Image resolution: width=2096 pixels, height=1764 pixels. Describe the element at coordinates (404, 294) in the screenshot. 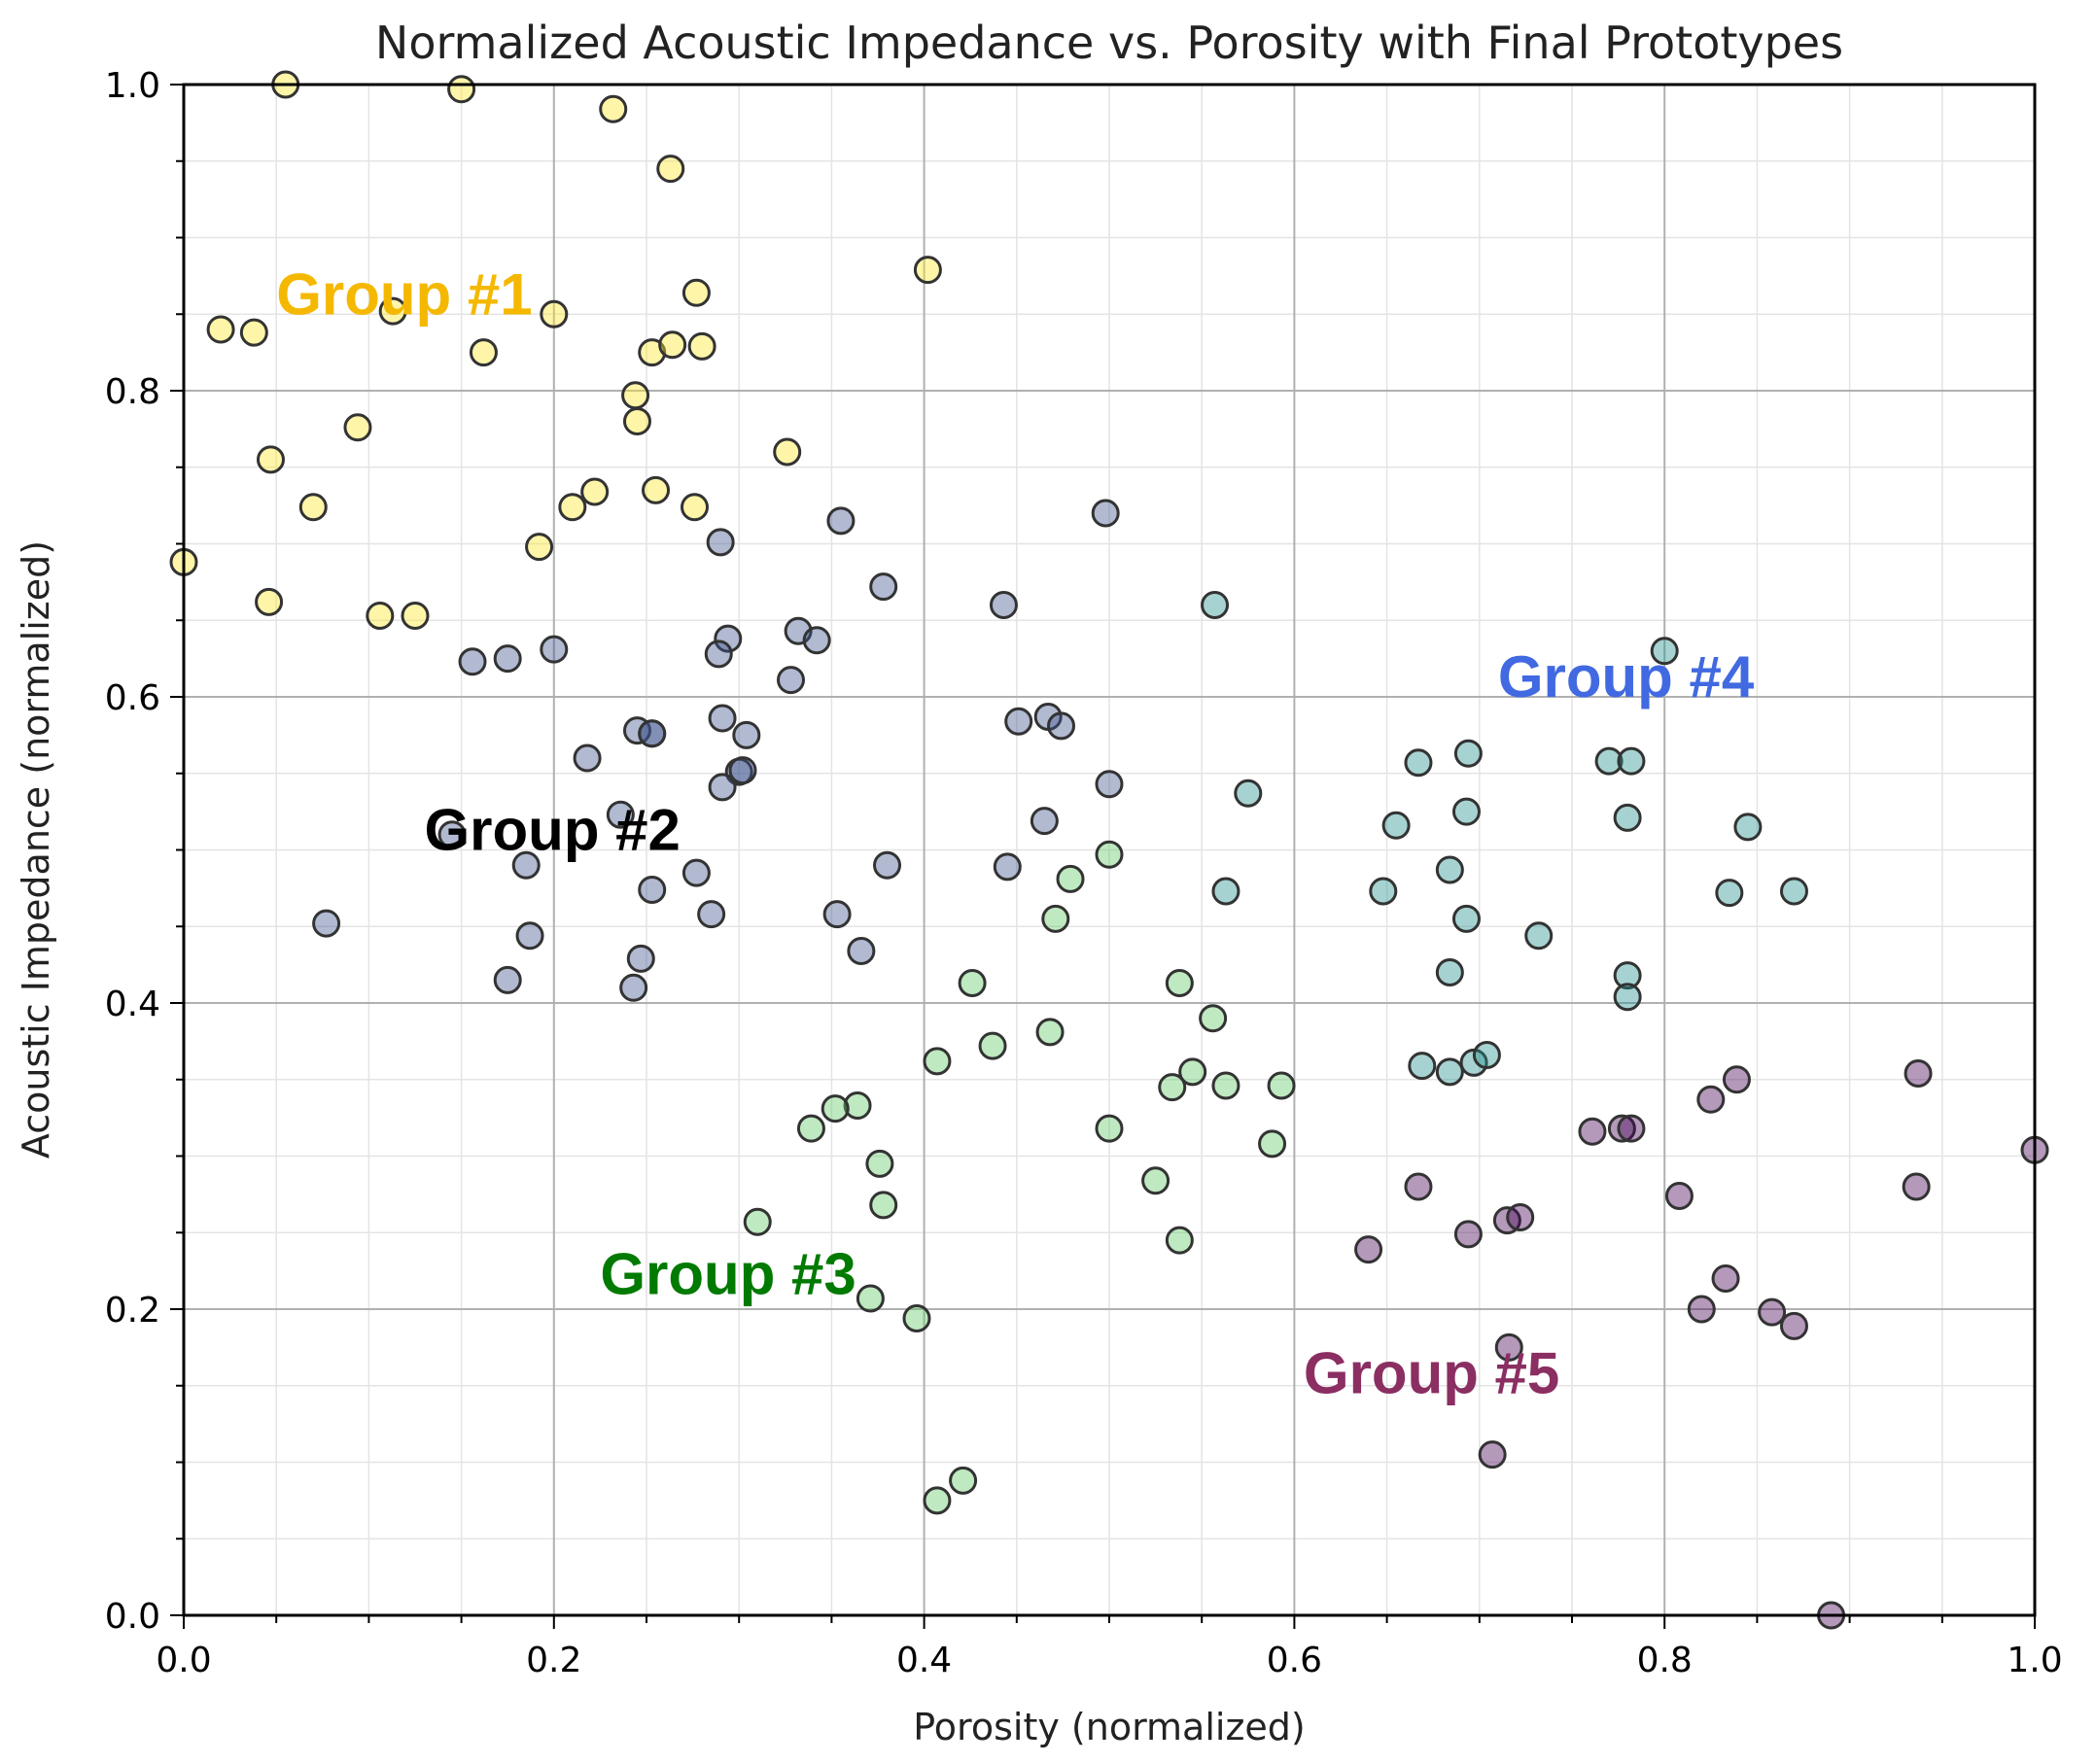

I see `group-1-label: Group #1` at that location.